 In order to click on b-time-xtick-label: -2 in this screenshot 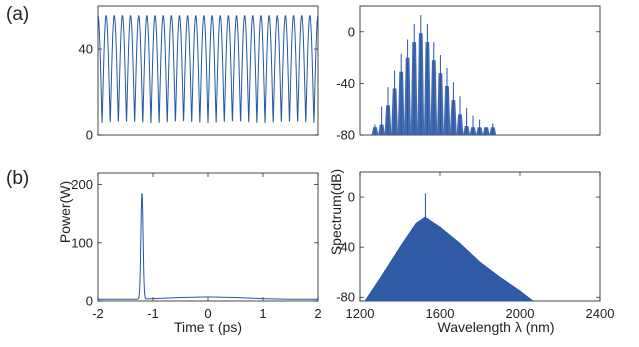, I will do `click(98, 313)`.